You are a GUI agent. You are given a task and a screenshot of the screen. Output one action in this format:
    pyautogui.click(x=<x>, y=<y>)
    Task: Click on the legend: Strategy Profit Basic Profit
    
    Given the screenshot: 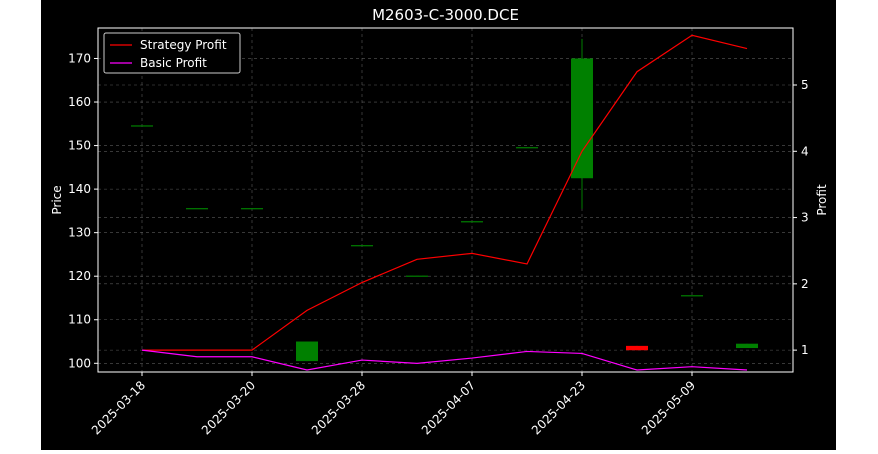 What is the action you would take?
    pyautogui.click(x=172, y=53)
    